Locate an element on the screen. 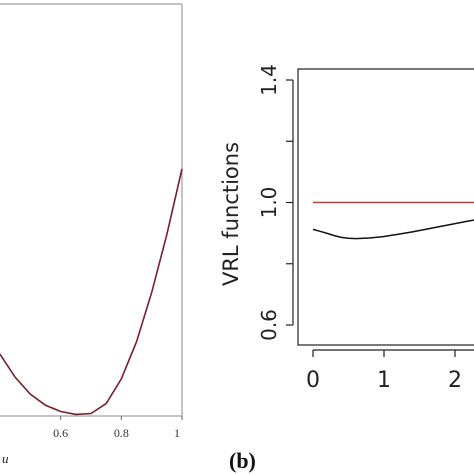 This screenshot has height=474, width=474. panel-b-x-tick-label: 2 is located at coordinates (455, 380).